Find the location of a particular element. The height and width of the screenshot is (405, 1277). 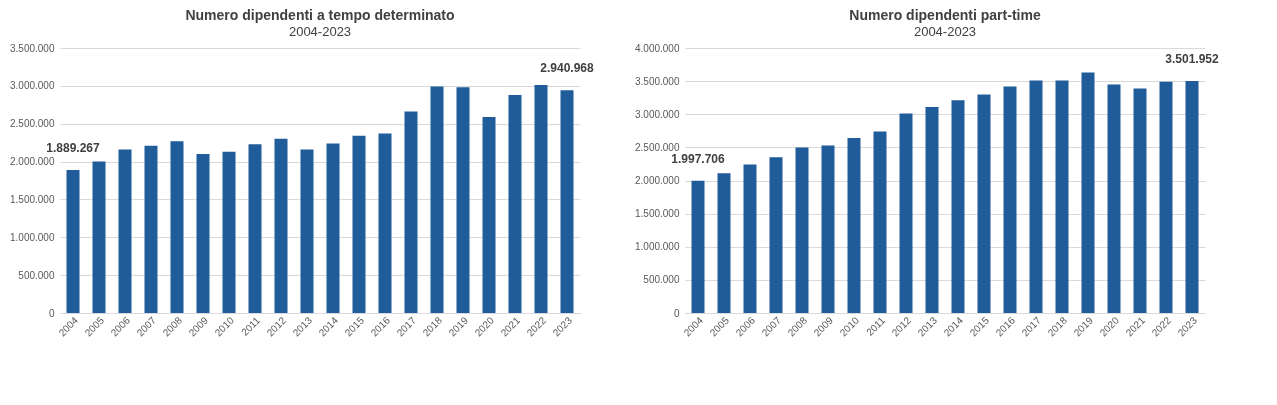

data-label: 3.501.952 is located at coordinates (1192, 59).